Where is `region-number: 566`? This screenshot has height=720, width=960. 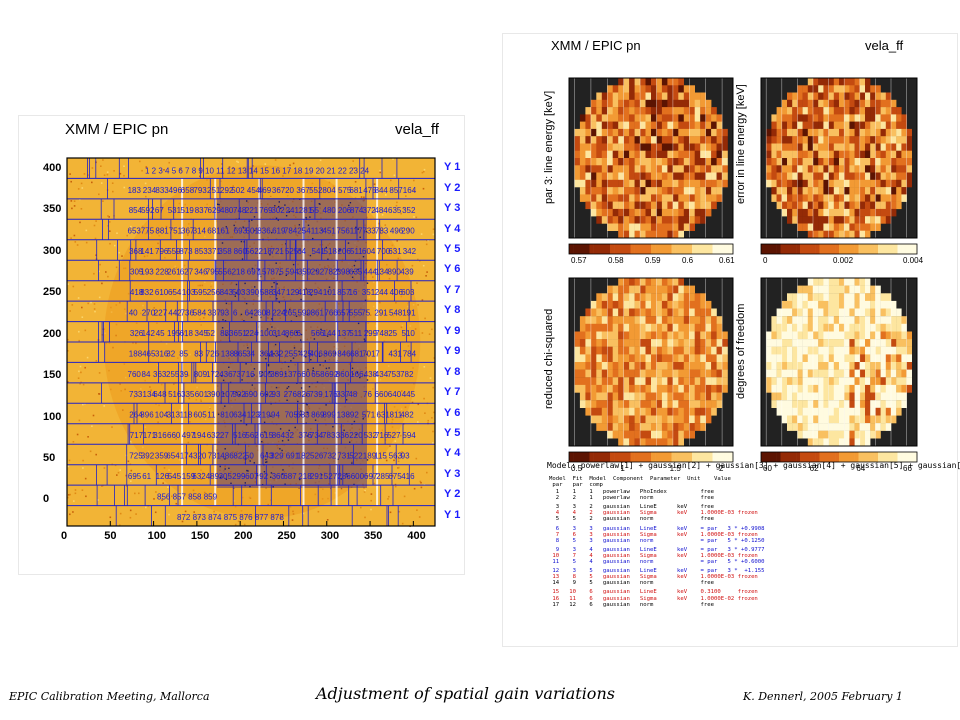
region-number: 566 is located at coordinates (318, 333).